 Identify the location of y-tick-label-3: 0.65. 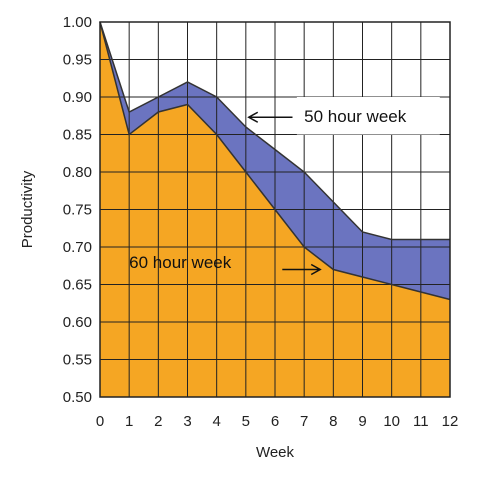
(77, 285).